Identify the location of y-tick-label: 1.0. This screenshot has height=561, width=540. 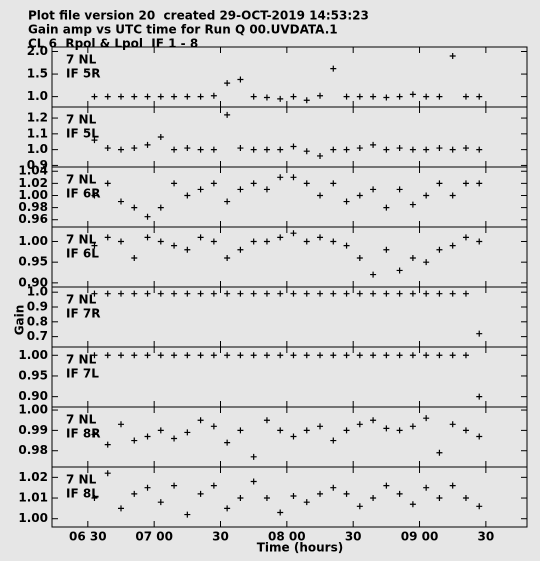
(37, 149).